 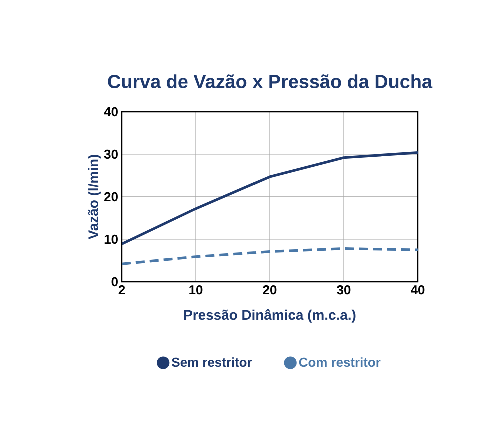 What do you see at coordinates (111, 112) in the screenshot?
I see `y-tick-label: 40` at bounding box center [111, 112].